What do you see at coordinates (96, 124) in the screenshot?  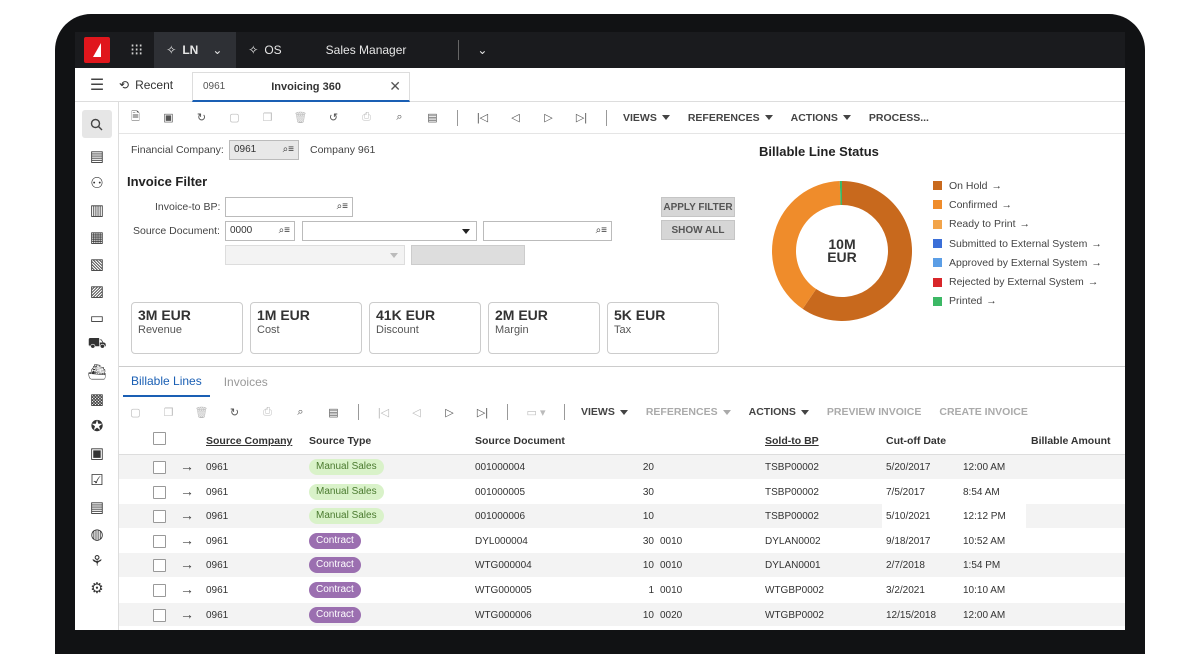 I see `search-icon` at bounding box center [96, 124].